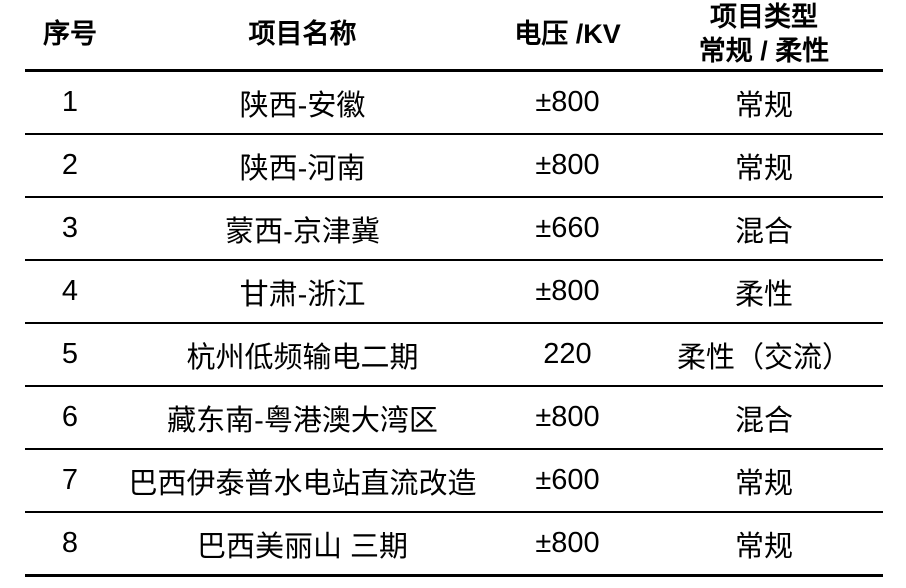 Image resolution: width=906 pixels, height=588 pixels. Describe the element at coordinates (567, 481) in the screenshot. I see `cell-voltage: ±600` at that location.